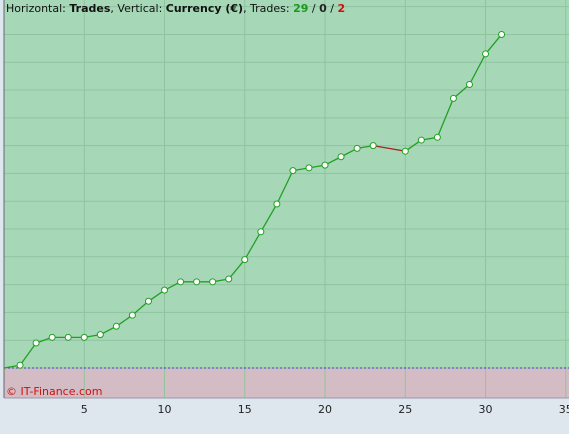 This screenshot has width=569, height=434. What do you see at coordinates (300, 8) in the screenshot?
I see `header-part: 29` at bounding box center [300, 8].